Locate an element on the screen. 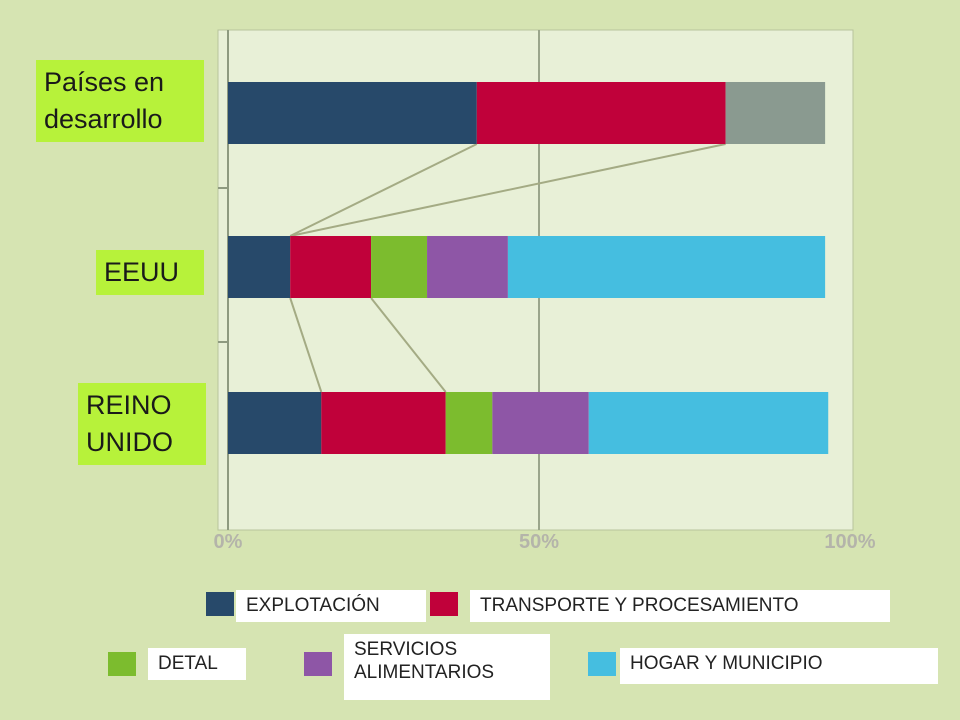  legend-label-servicios: SERVICIOS ALIMENTARIOS is located at coordinates (447, 667).